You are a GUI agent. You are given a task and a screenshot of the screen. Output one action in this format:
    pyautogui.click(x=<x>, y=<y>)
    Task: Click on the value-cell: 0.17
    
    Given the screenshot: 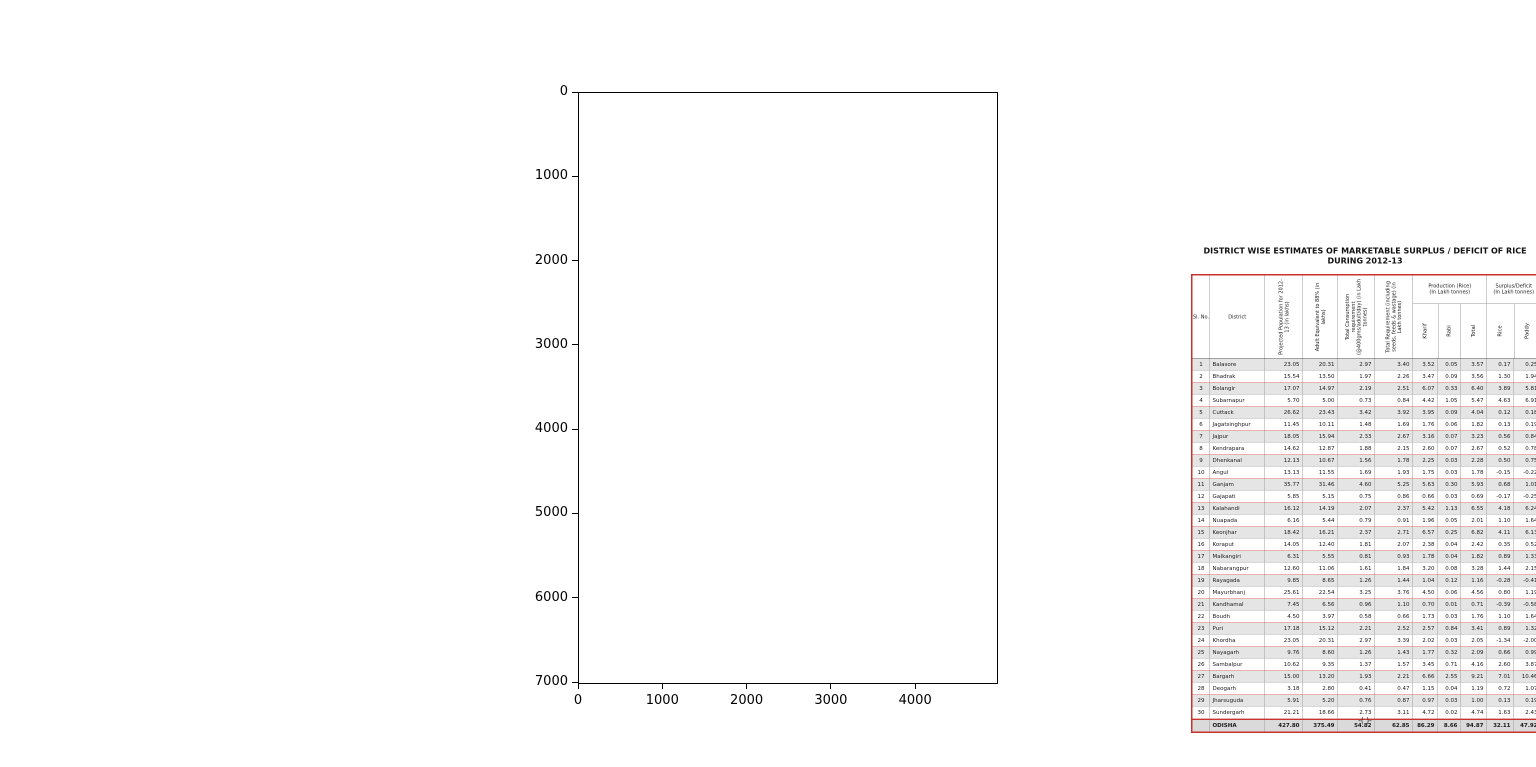 What is the action you would take?
    pyautogui.click(x=1500, y=365)
    